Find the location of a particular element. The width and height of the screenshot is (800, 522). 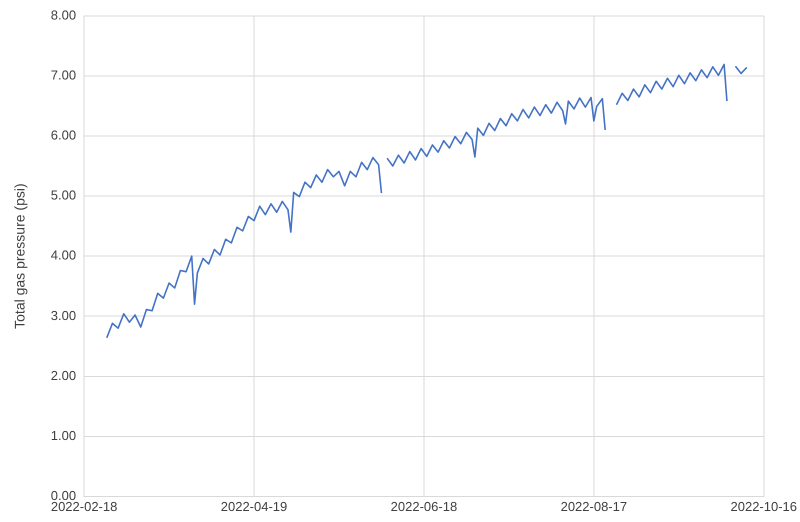

y-tick-label: 7.00 is located at coordinates (63, 74).